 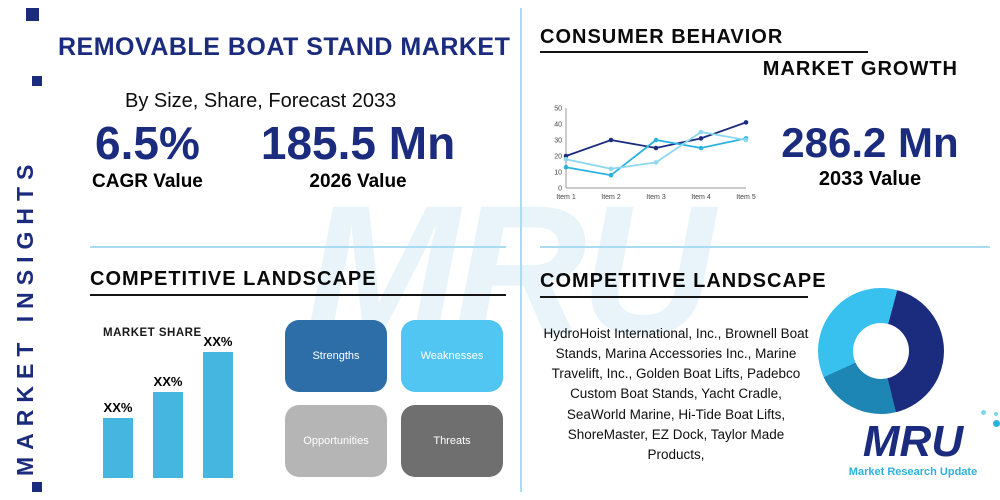 I want to click on consumer-behavior-underline, so click(x=704, y=52).